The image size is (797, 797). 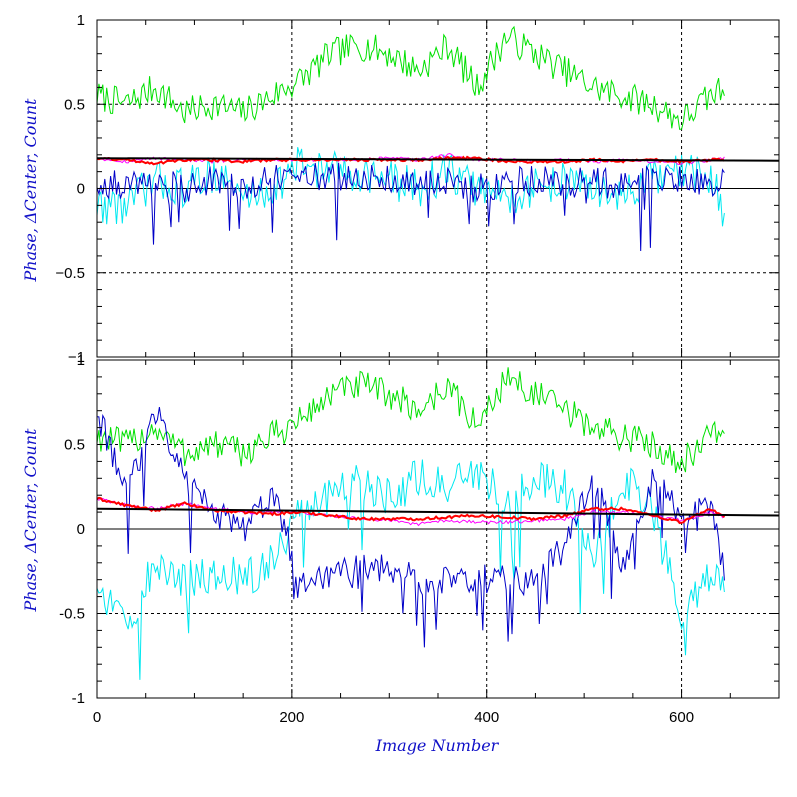 I want to click on y-tick-label: -1, so click(x=78, y=698).